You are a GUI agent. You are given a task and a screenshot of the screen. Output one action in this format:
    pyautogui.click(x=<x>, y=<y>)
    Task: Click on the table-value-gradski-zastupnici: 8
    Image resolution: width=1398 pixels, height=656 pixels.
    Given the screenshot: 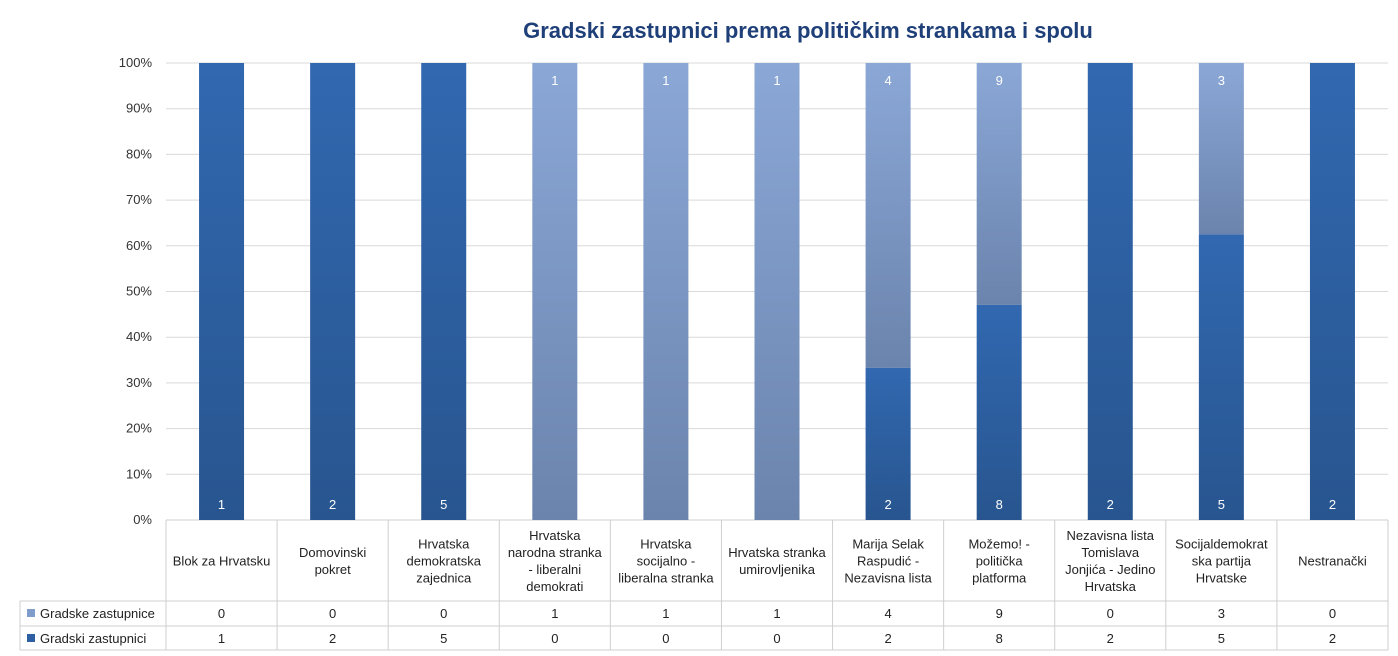 What is the action you would take?
    pyautogui.click(x=999, y=638)
    